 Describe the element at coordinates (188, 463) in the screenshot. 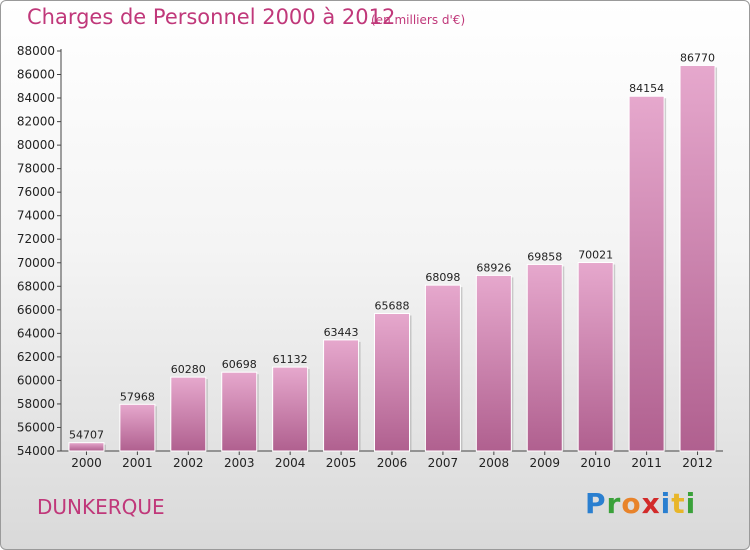

I see `x-tick-label: 2002` at that location.